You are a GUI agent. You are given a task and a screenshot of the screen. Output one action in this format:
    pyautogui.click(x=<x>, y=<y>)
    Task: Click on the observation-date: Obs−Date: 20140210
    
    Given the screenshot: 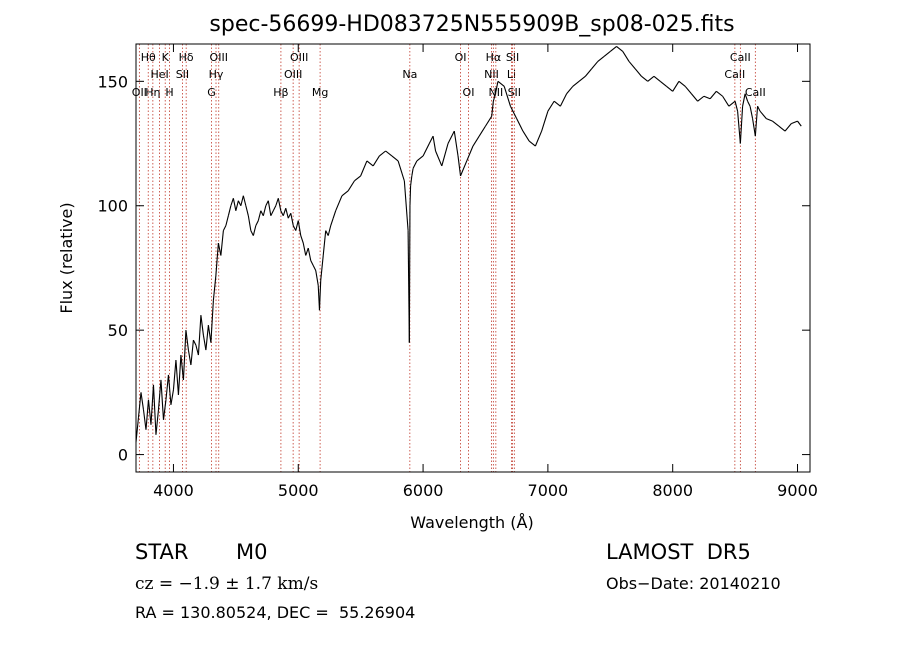 What is the action you would take?
    pyautogui.click(x=693, y=583)
    